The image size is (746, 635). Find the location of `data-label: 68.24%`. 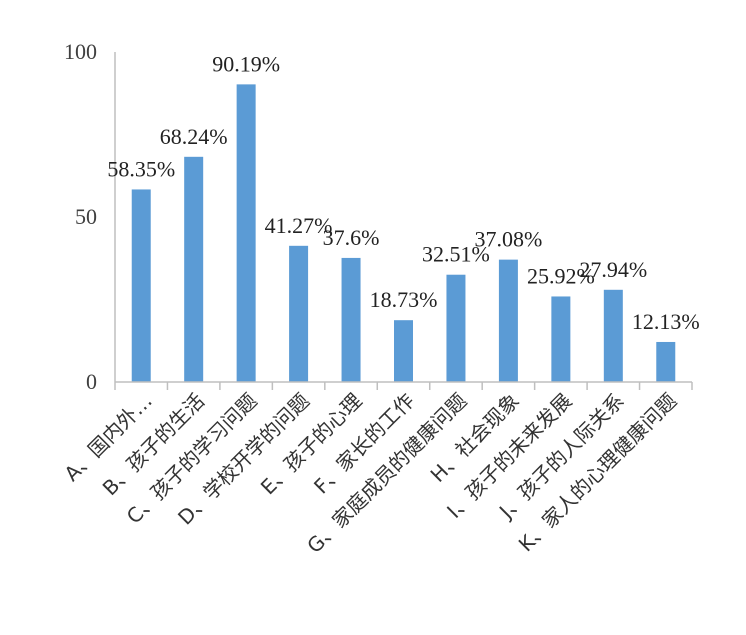

data-label: 68.24% is located at coordinates (194, 136).